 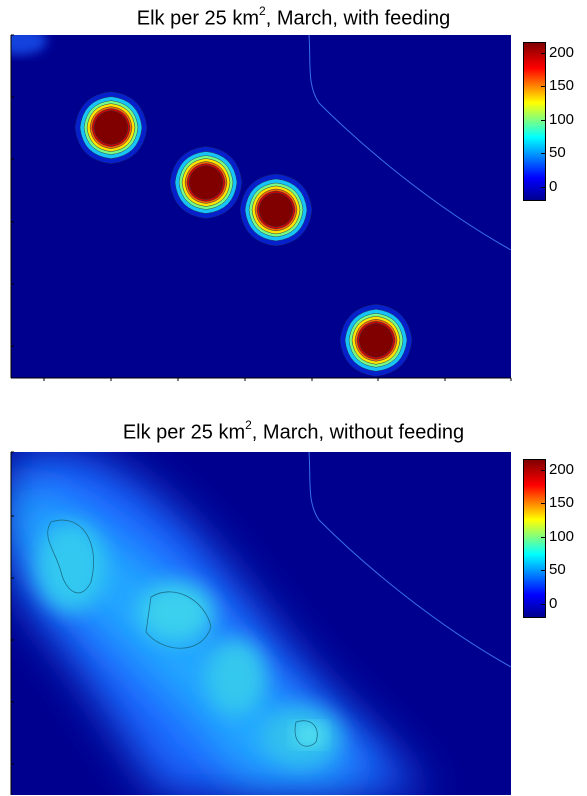 What do you see at coordinates (358, 18) in the screenshot?
I see `title-suffix: , March, with feeding` at bounding box center [358, 18].